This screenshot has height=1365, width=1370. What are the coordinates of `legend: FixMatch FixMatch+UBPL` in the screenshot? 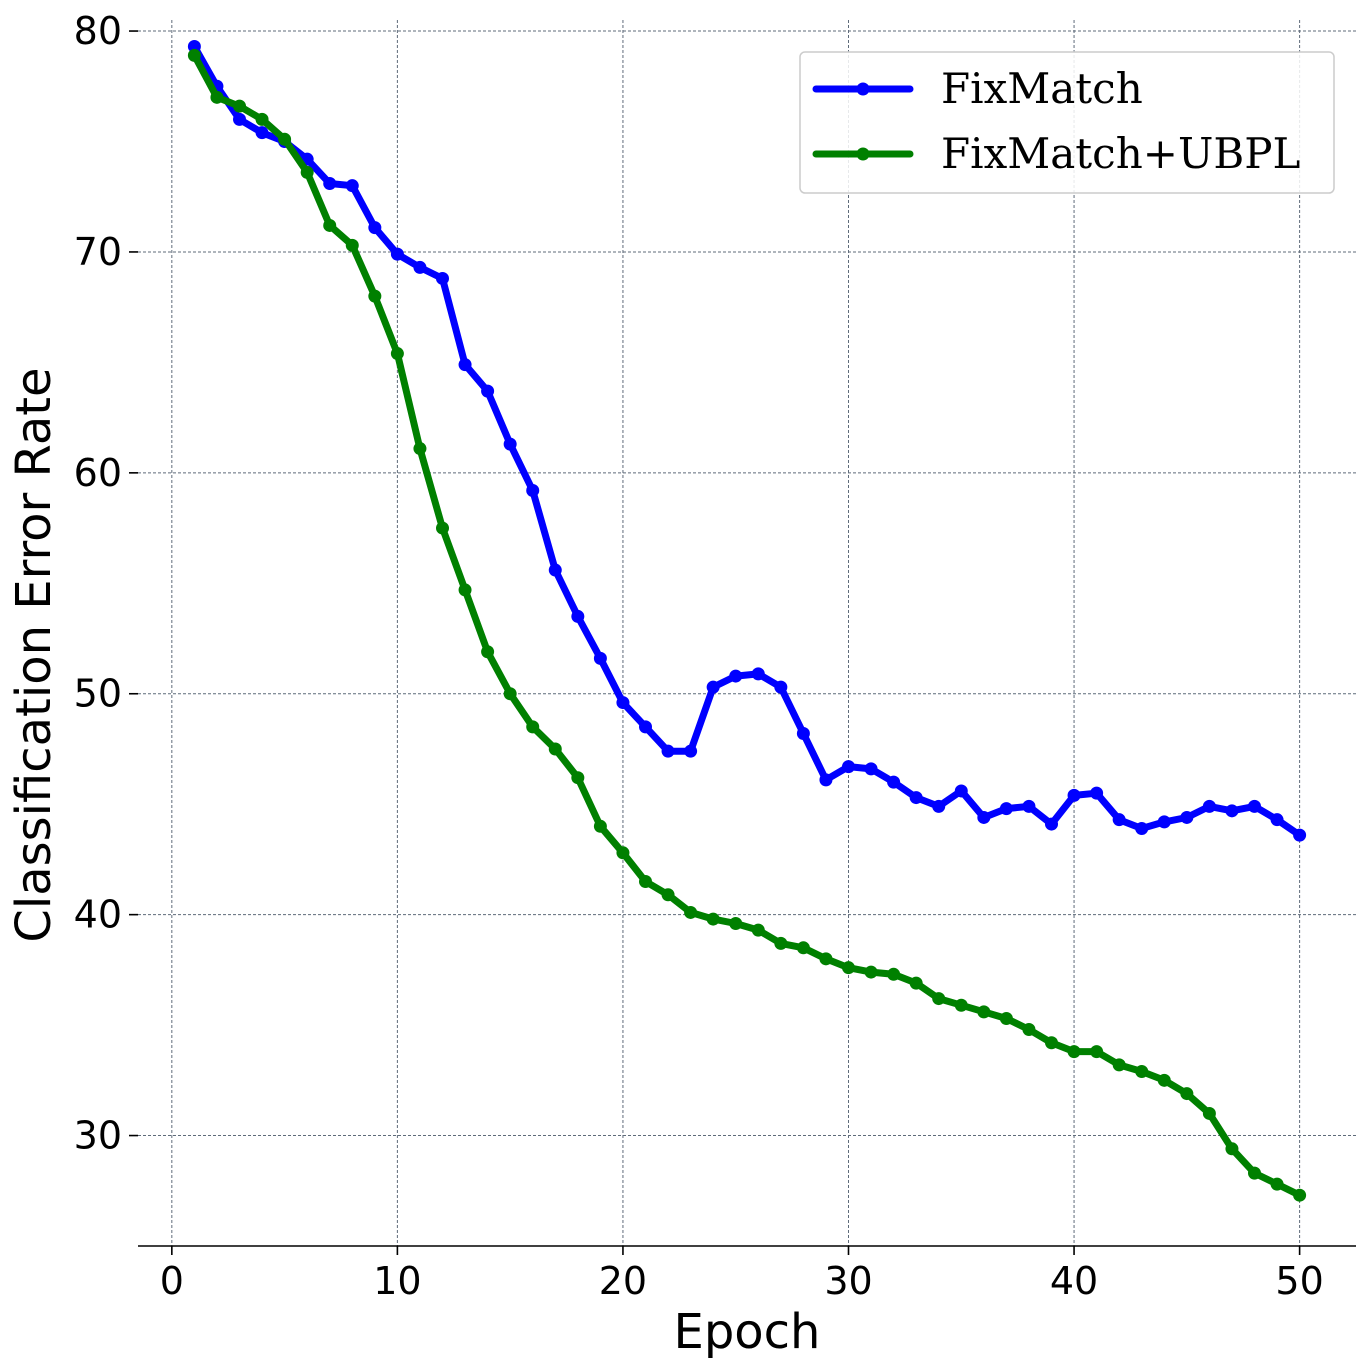 It's located at (1067, 122).